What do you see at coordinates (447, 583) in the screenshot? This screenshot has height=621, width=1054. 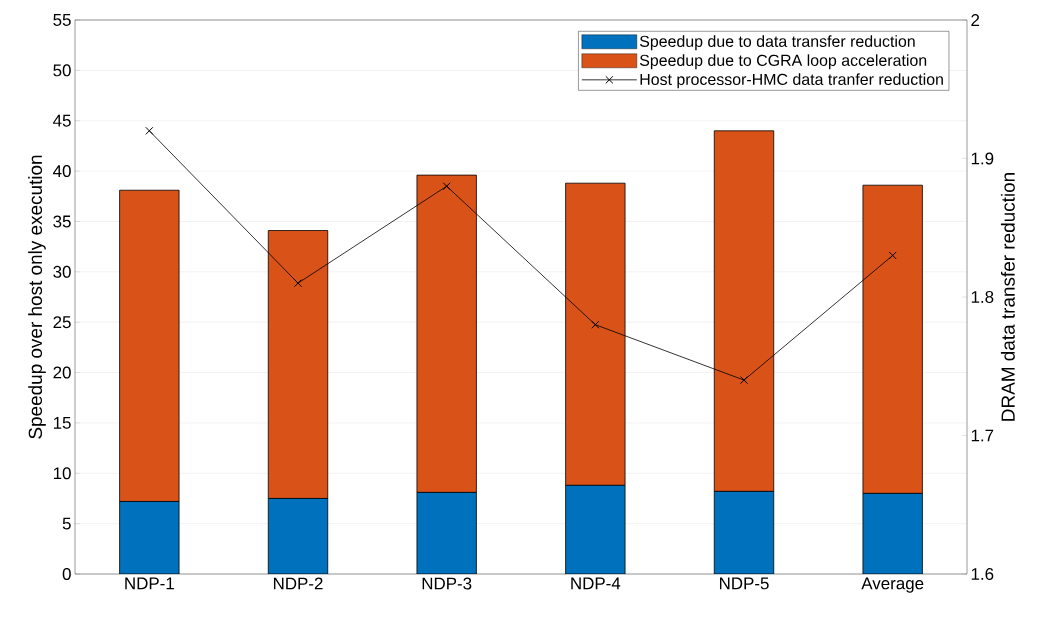 I see `x-tick-label: NDP-3` at bounding box center [447, 583].